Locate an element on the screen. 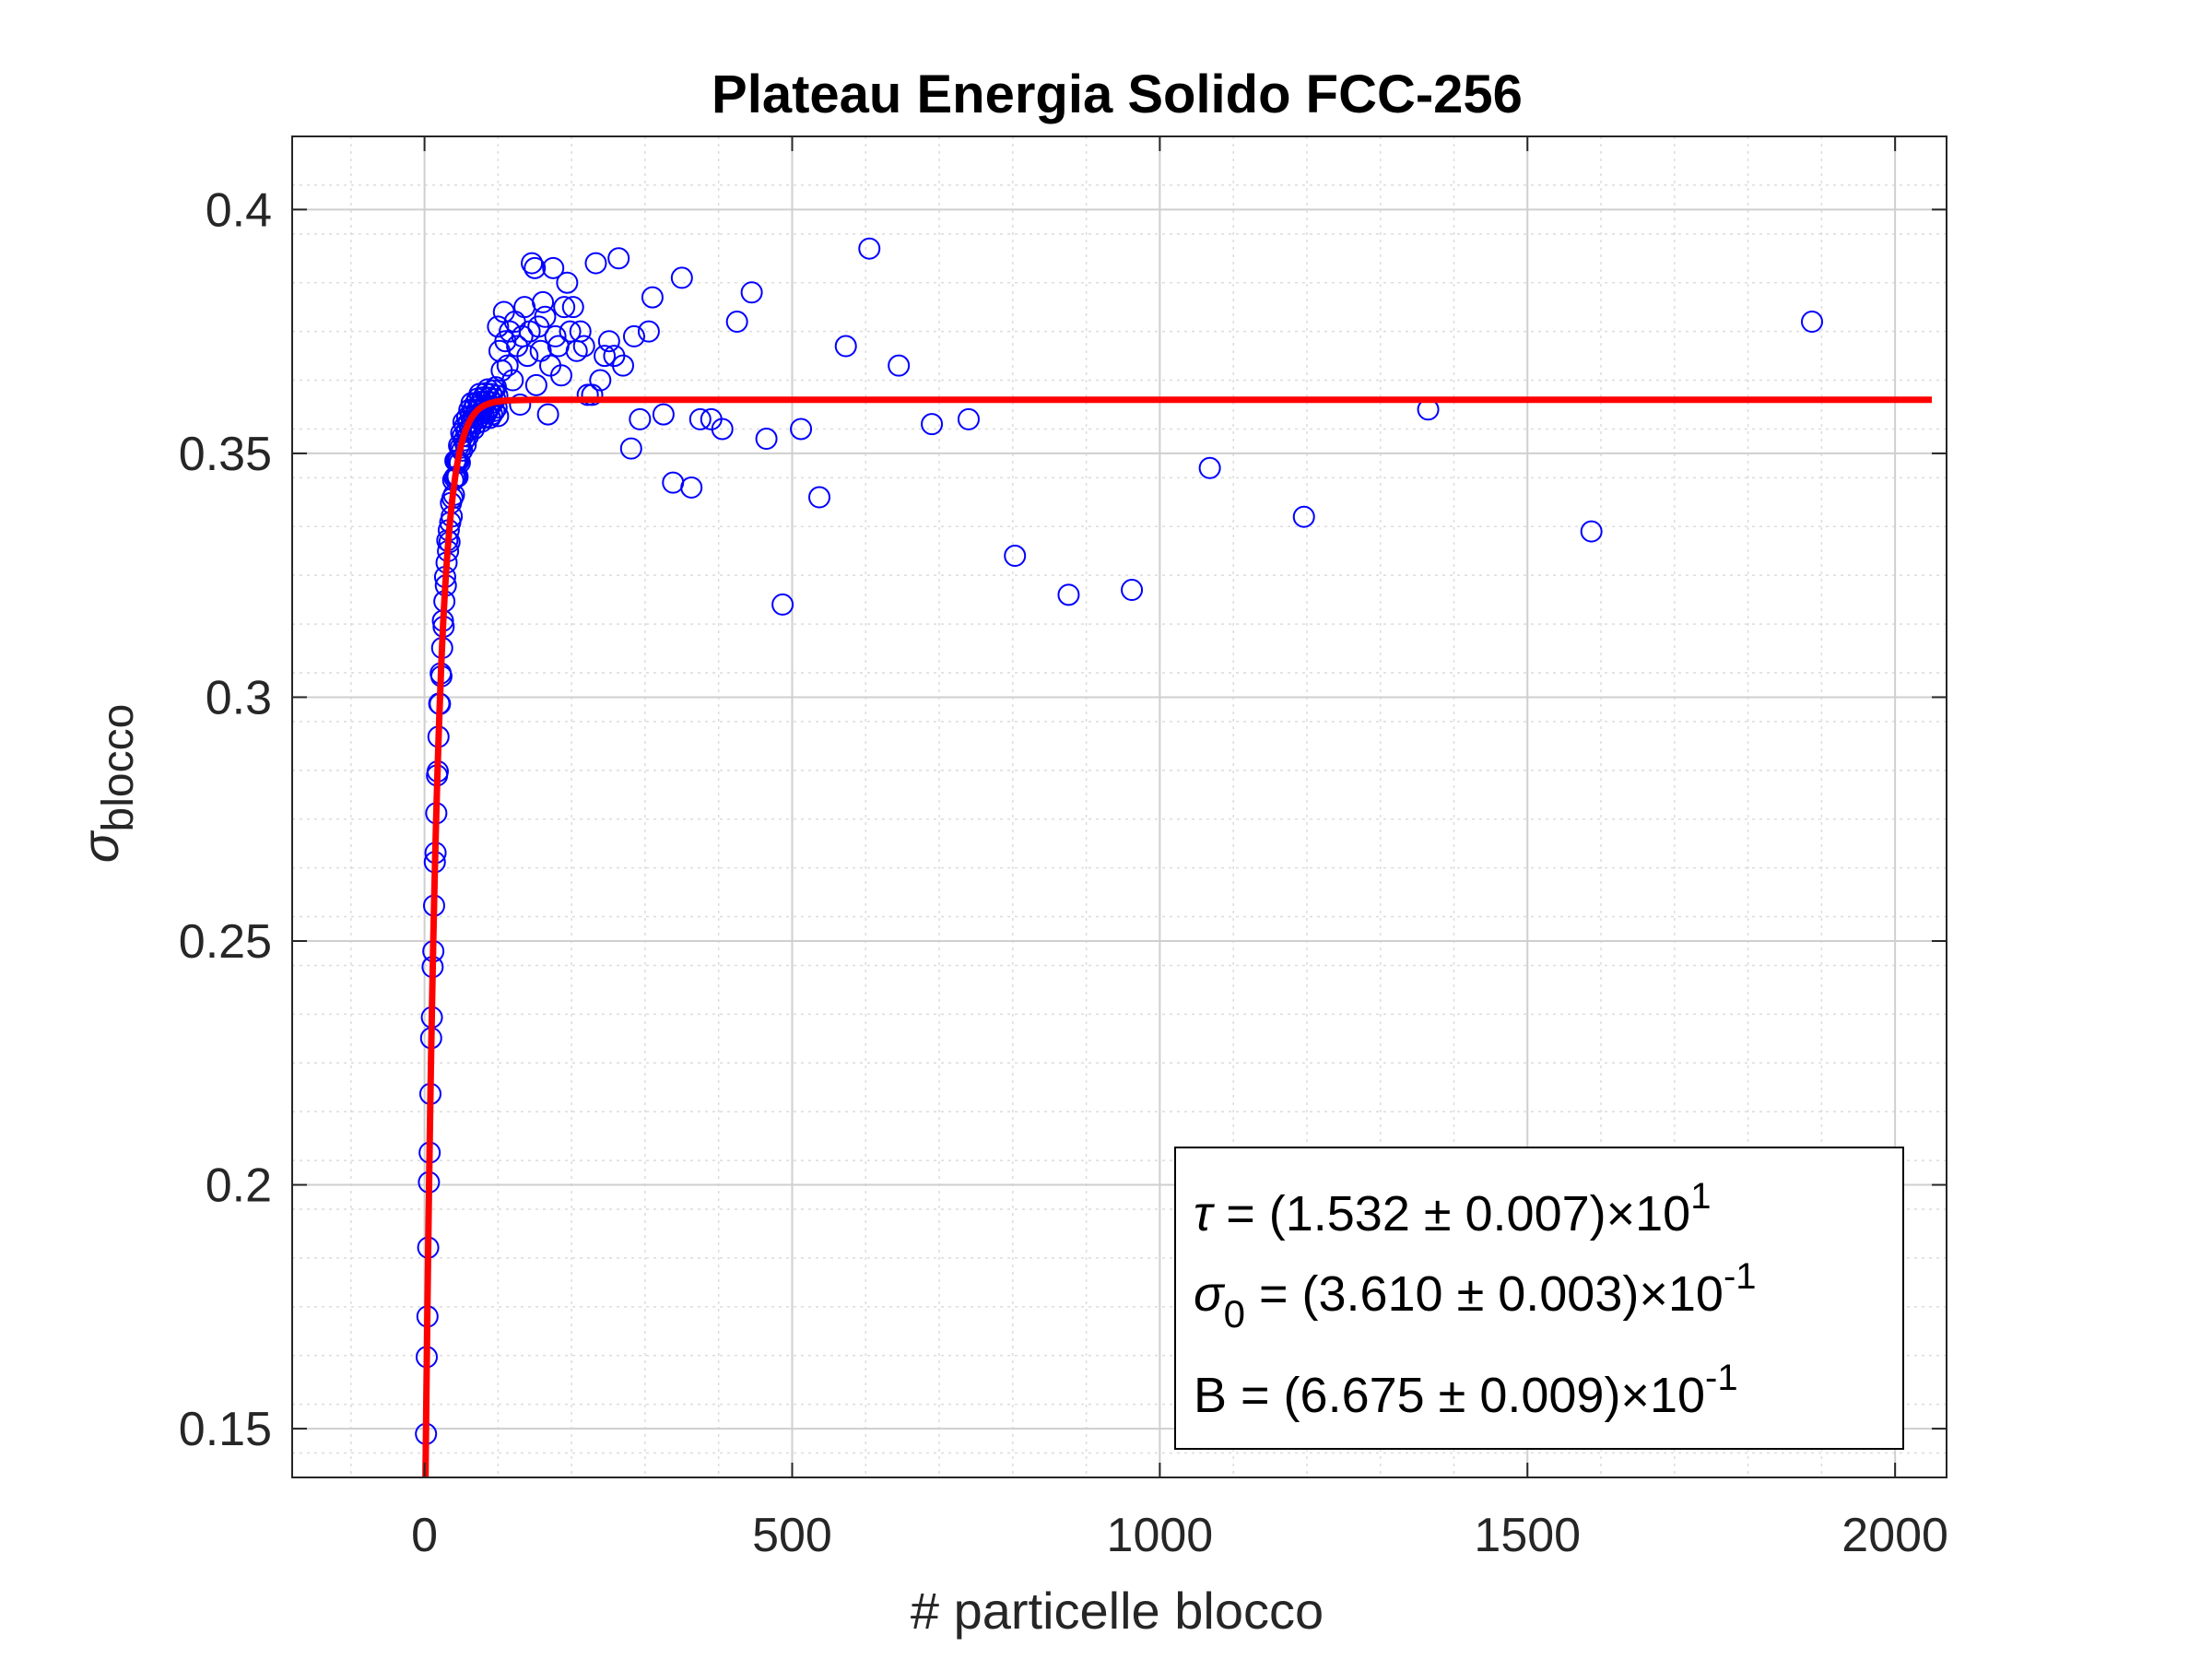 The width and height of the screenshot is (2212, 1659). chart-title: Plateau Energia Solido FCC-256 is located at coordinates (1117, 94).